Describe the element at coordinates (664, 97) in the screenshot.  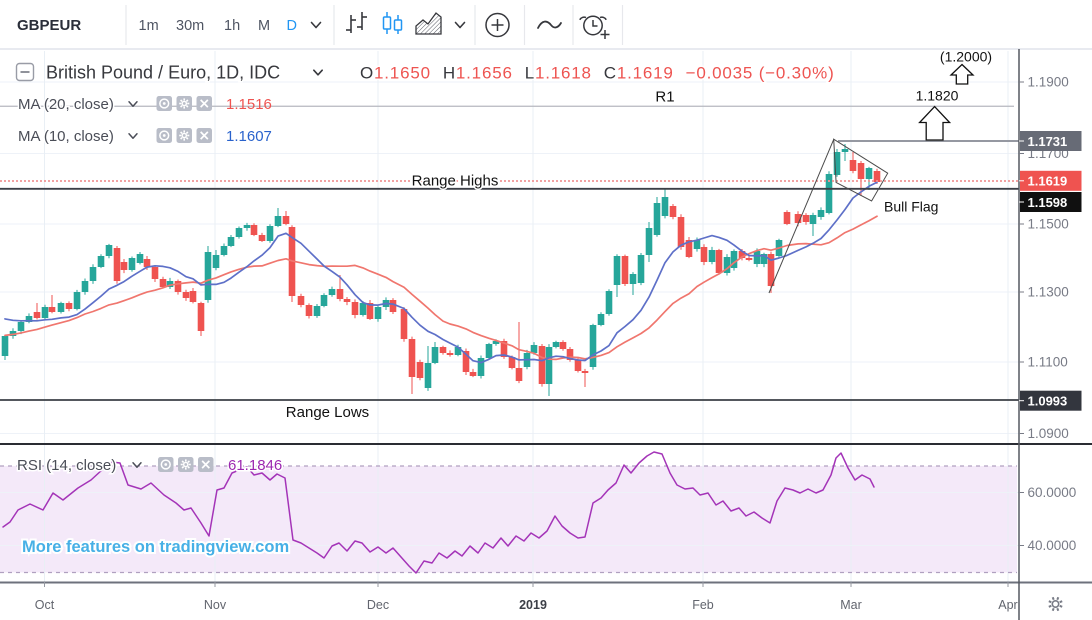
I see `svg-text: R1` at that location.